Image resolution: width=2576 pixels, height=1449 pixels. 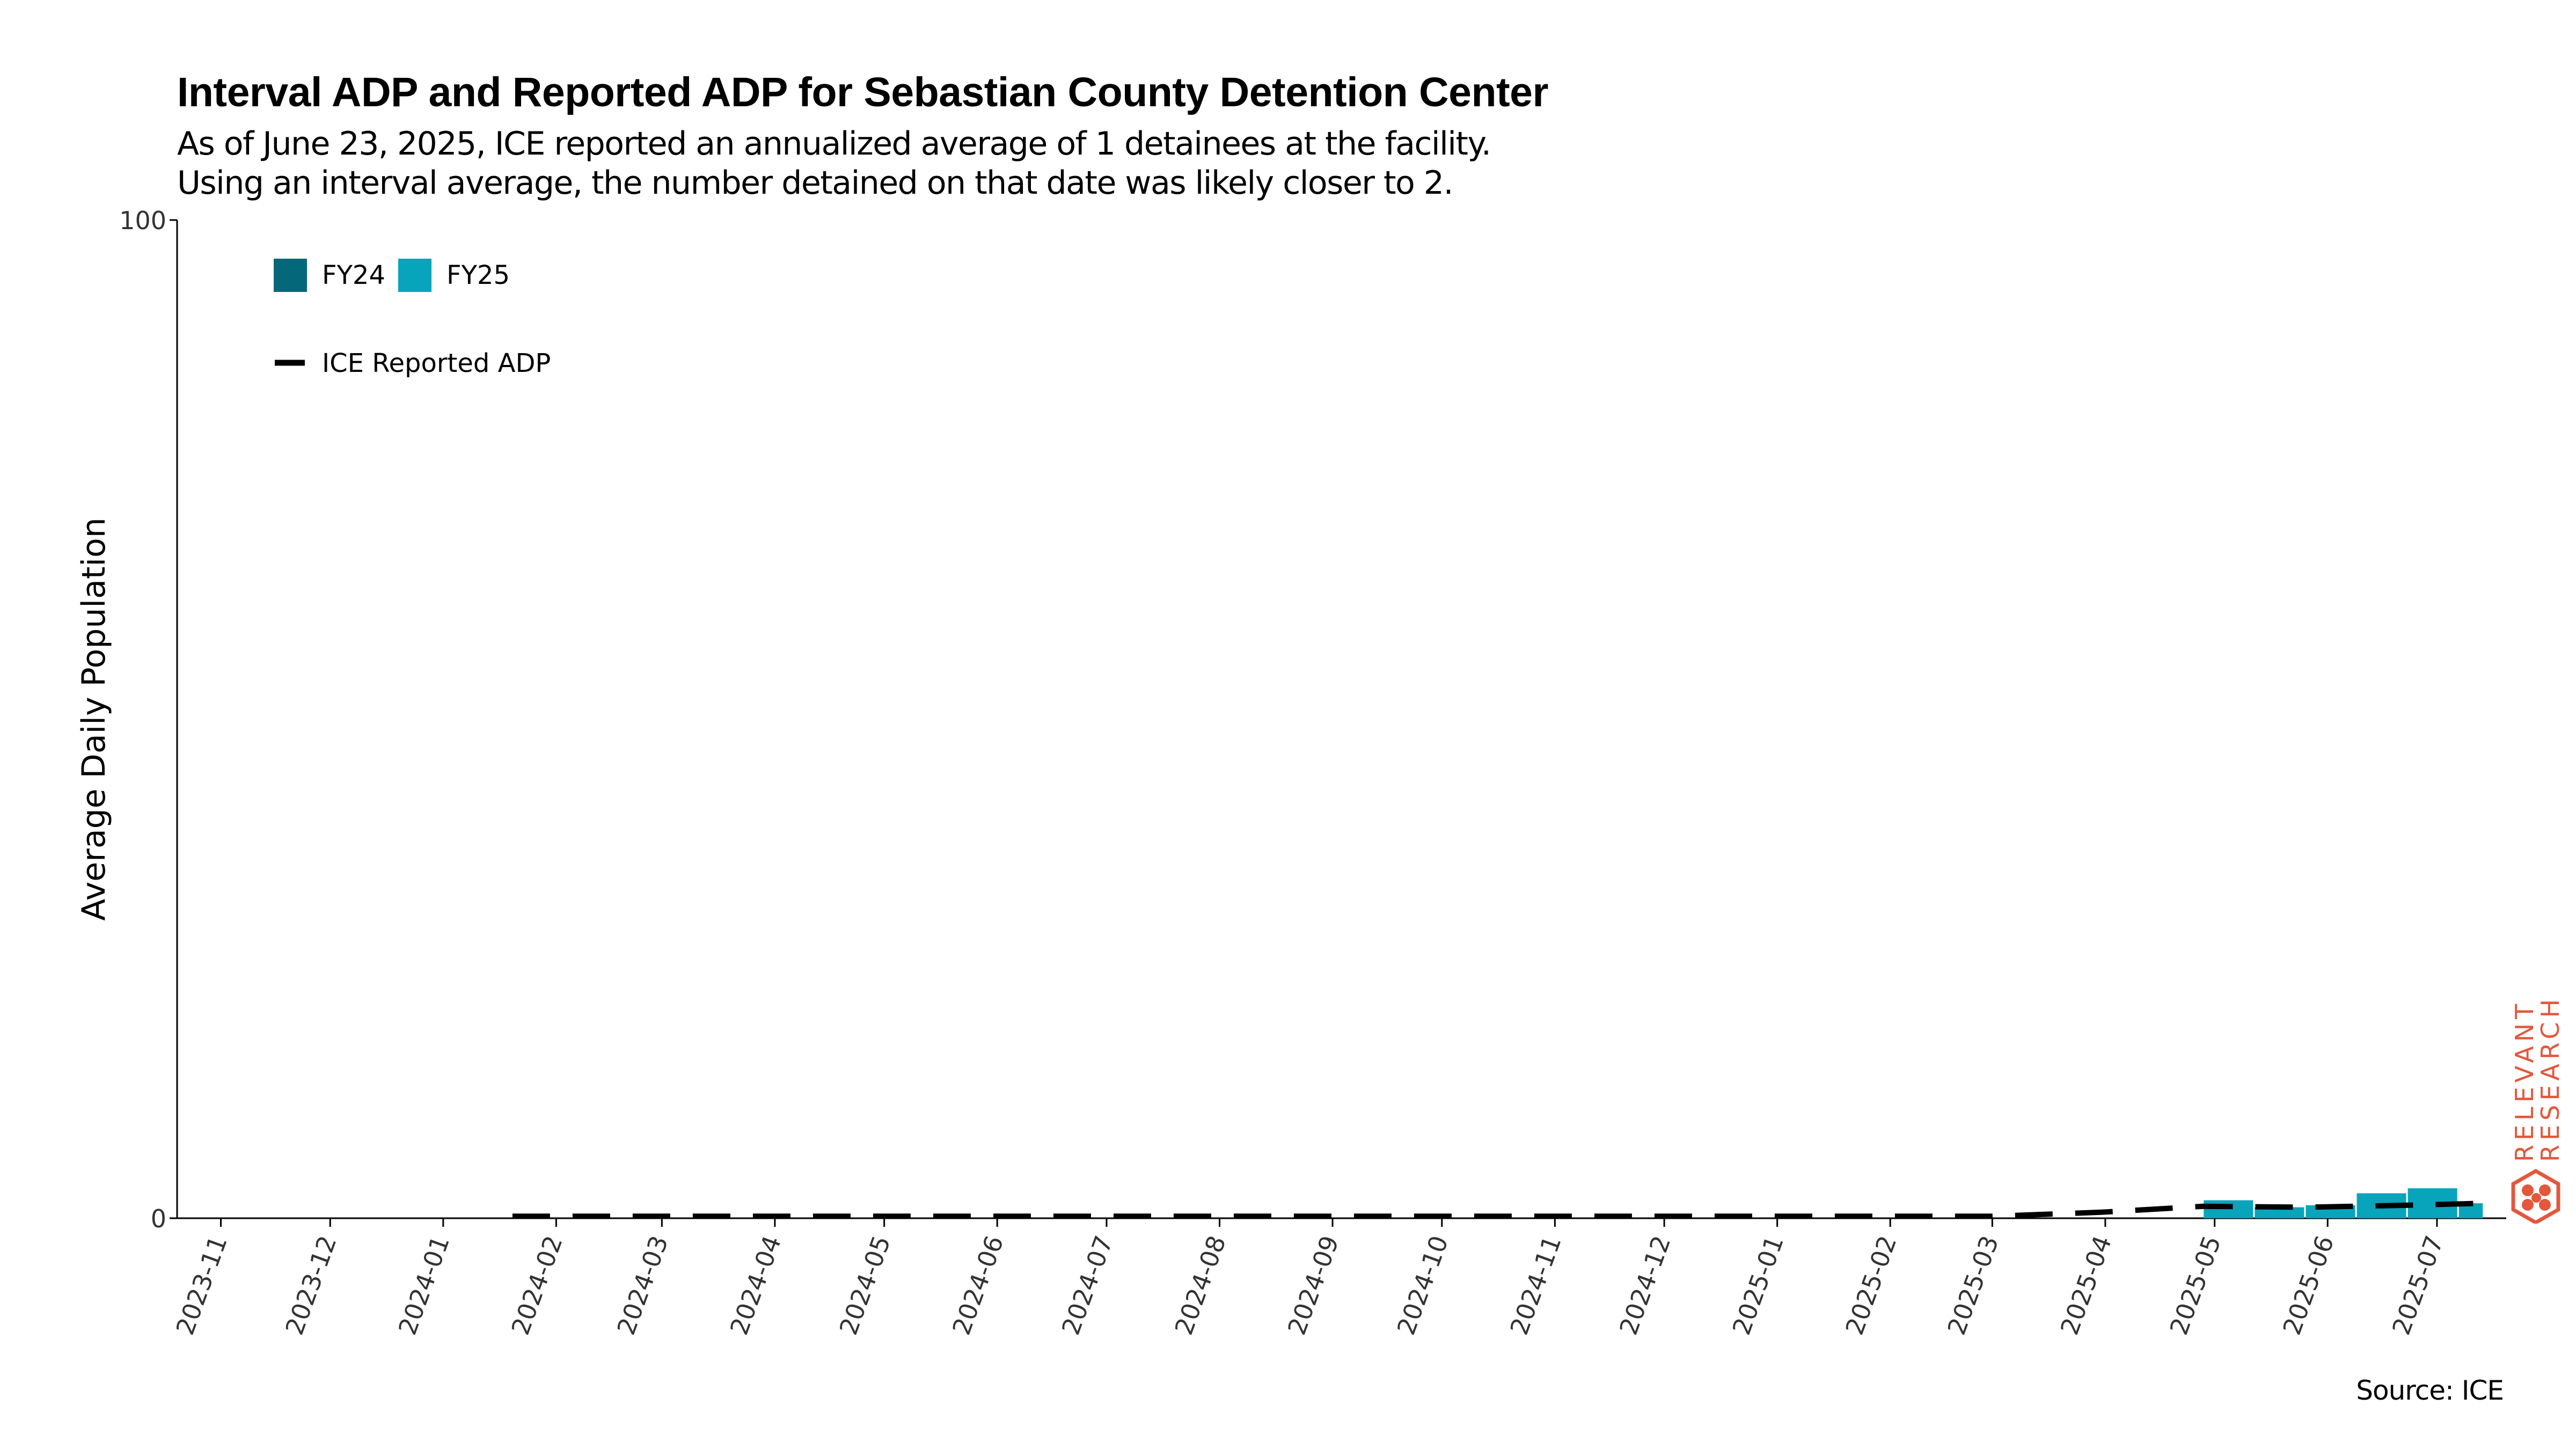 I want to click on x-tick-label: 2025-06, so click(x=2308, y=1285).